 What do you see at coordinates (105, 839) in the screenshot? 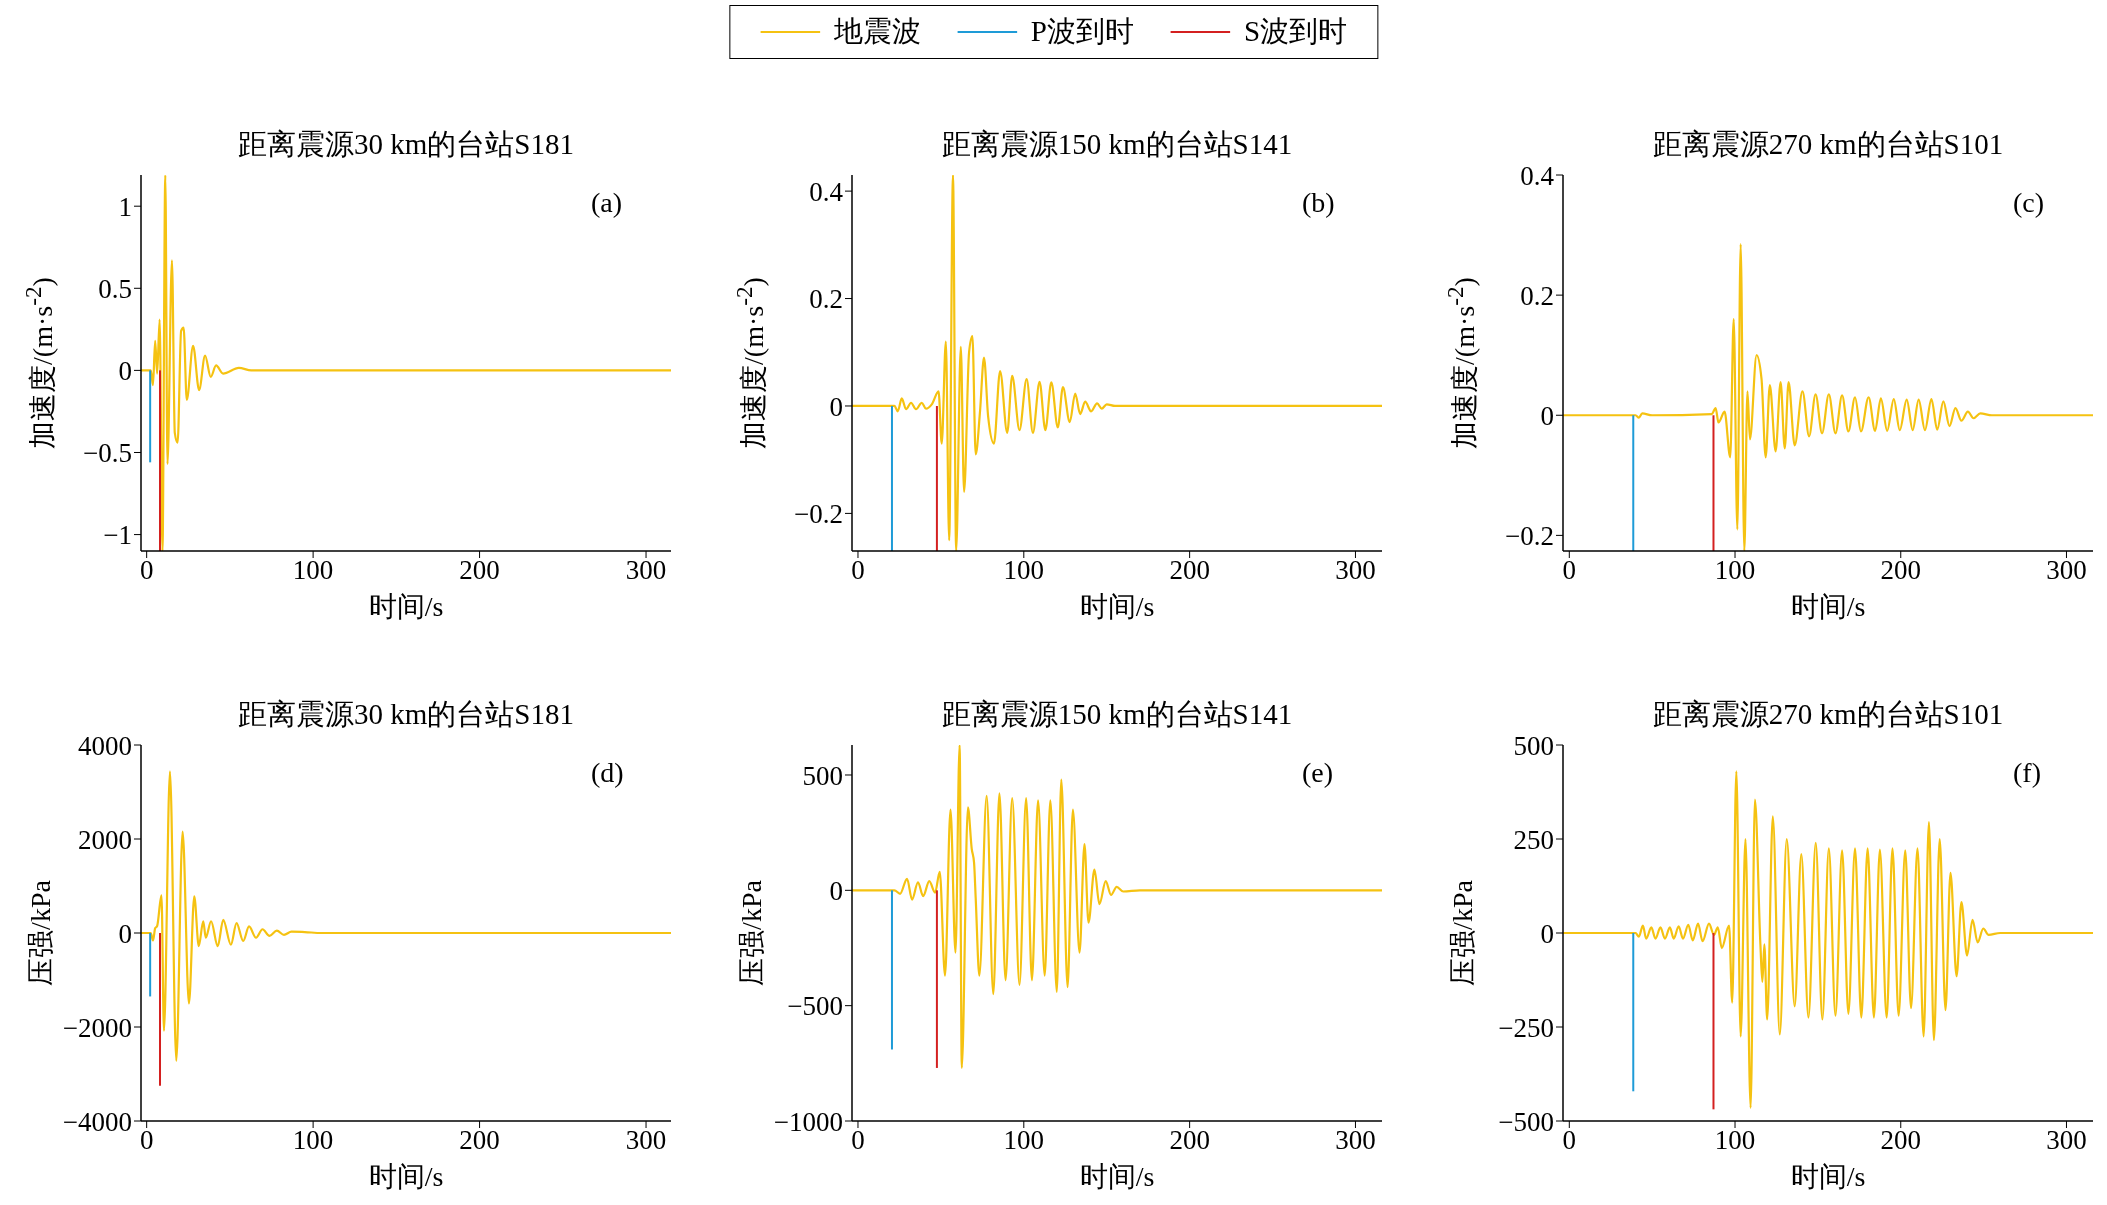
I see `y-tick-label: 2000` at bounding box center [105, 839].